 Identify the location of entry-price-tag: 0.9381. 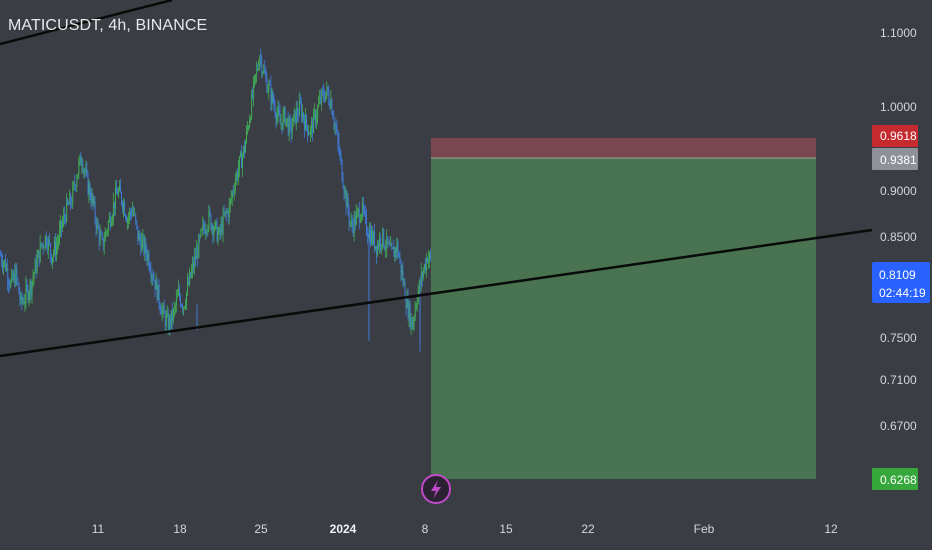
(895, 159).